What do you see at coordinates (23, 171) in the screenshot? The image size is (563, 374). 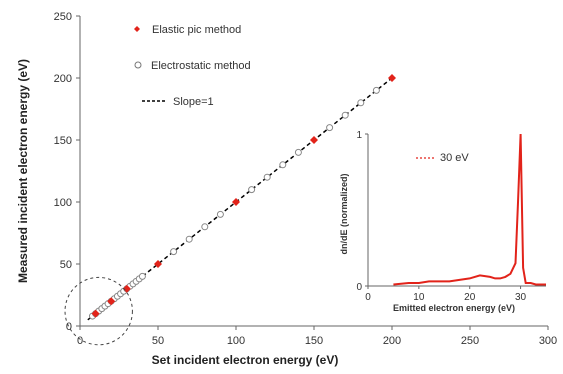 I see `y-axis-label: Measured incident electron energy (eV)` at bounding box center [23, 171].